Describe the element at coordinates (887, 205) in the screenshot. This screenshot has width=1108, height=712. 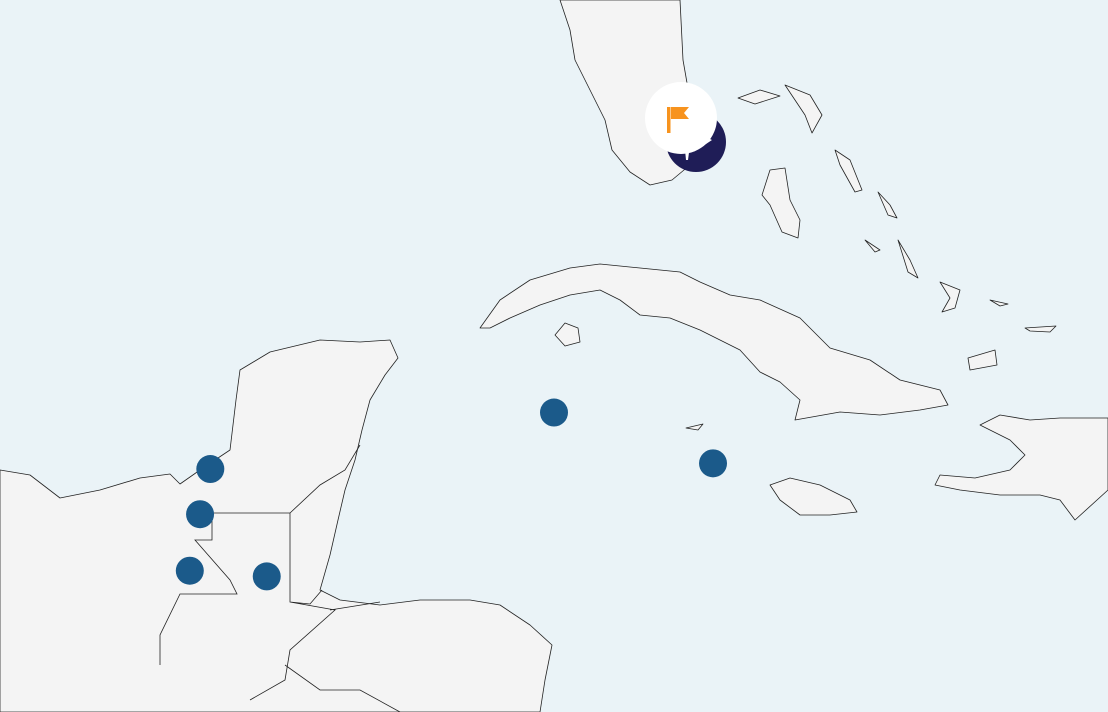
I see `cat-island` at that location.